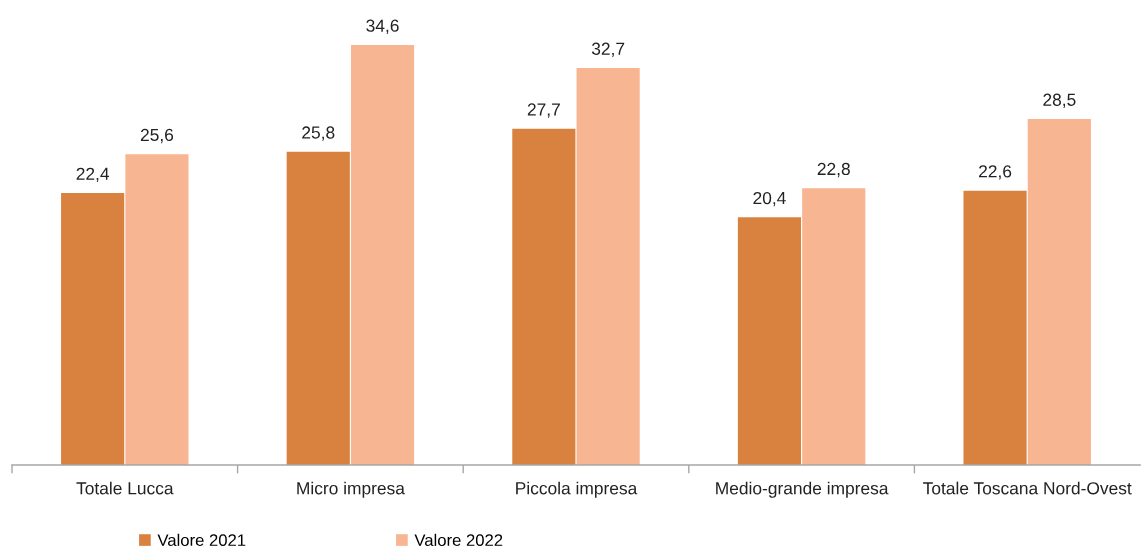 The height and width of the screenshot is (555, 1142). I want to click on data-label: 22,8, so click(833, 170).